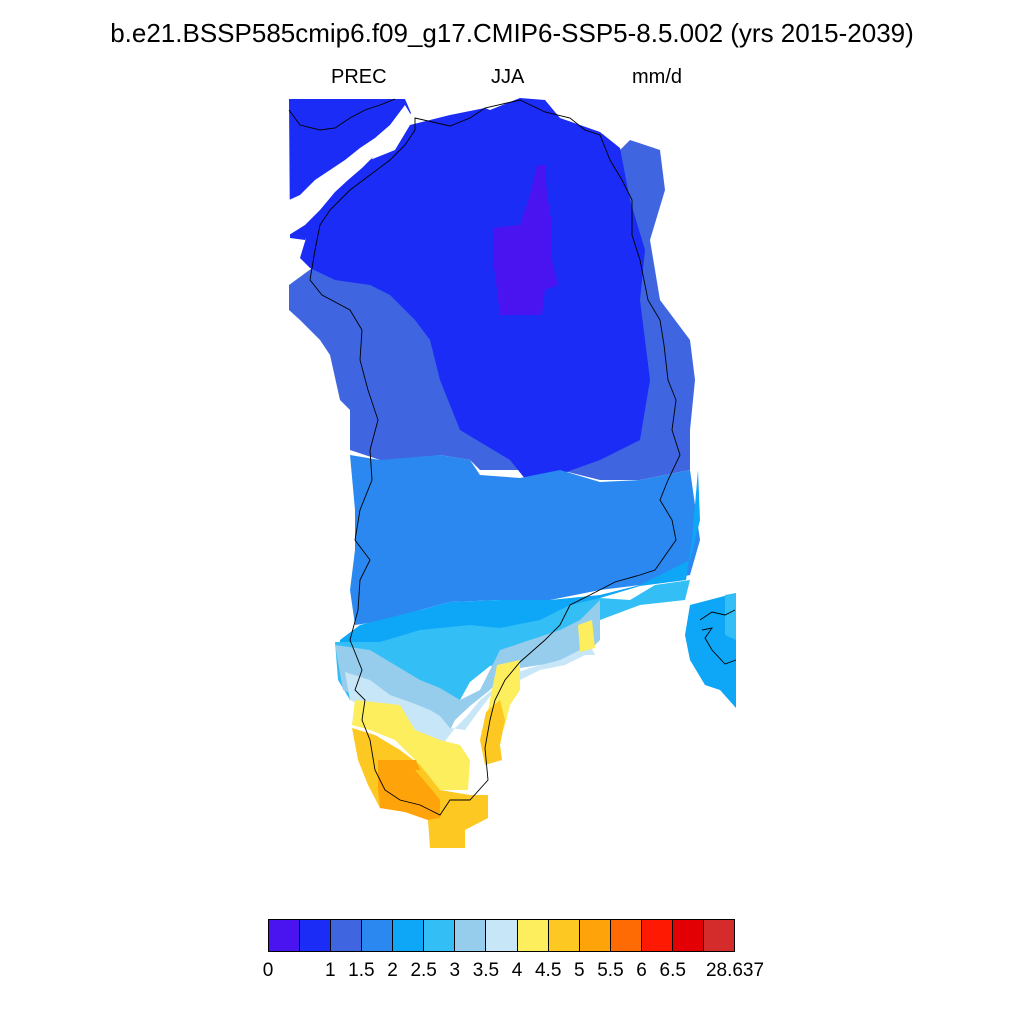 Image resolution: width=1024 pixels, height=1024 pixels. Describe the element at coordinates (672, 970) in the screenshot. I see `colorbar-label: 6.5` at that location.